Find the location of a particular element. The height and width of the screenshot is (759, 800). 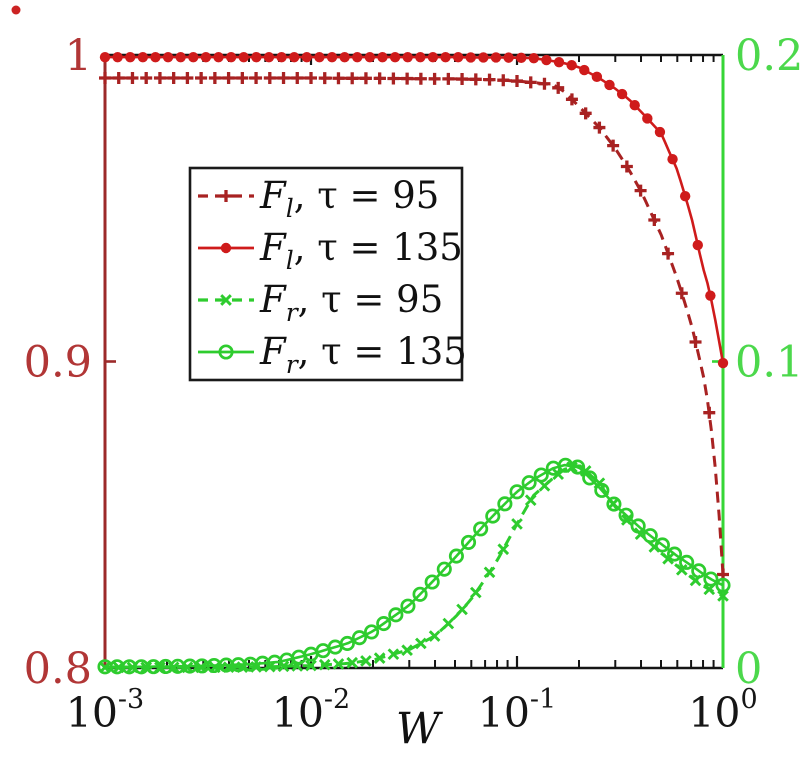

stray-red-dot is located at coordinates (16, 10).